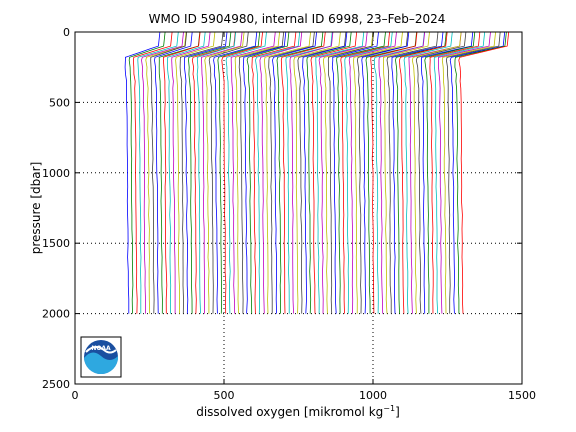 The image size is (576, 432). I want to click on x-tick-label: 1500, so click(522, 395).